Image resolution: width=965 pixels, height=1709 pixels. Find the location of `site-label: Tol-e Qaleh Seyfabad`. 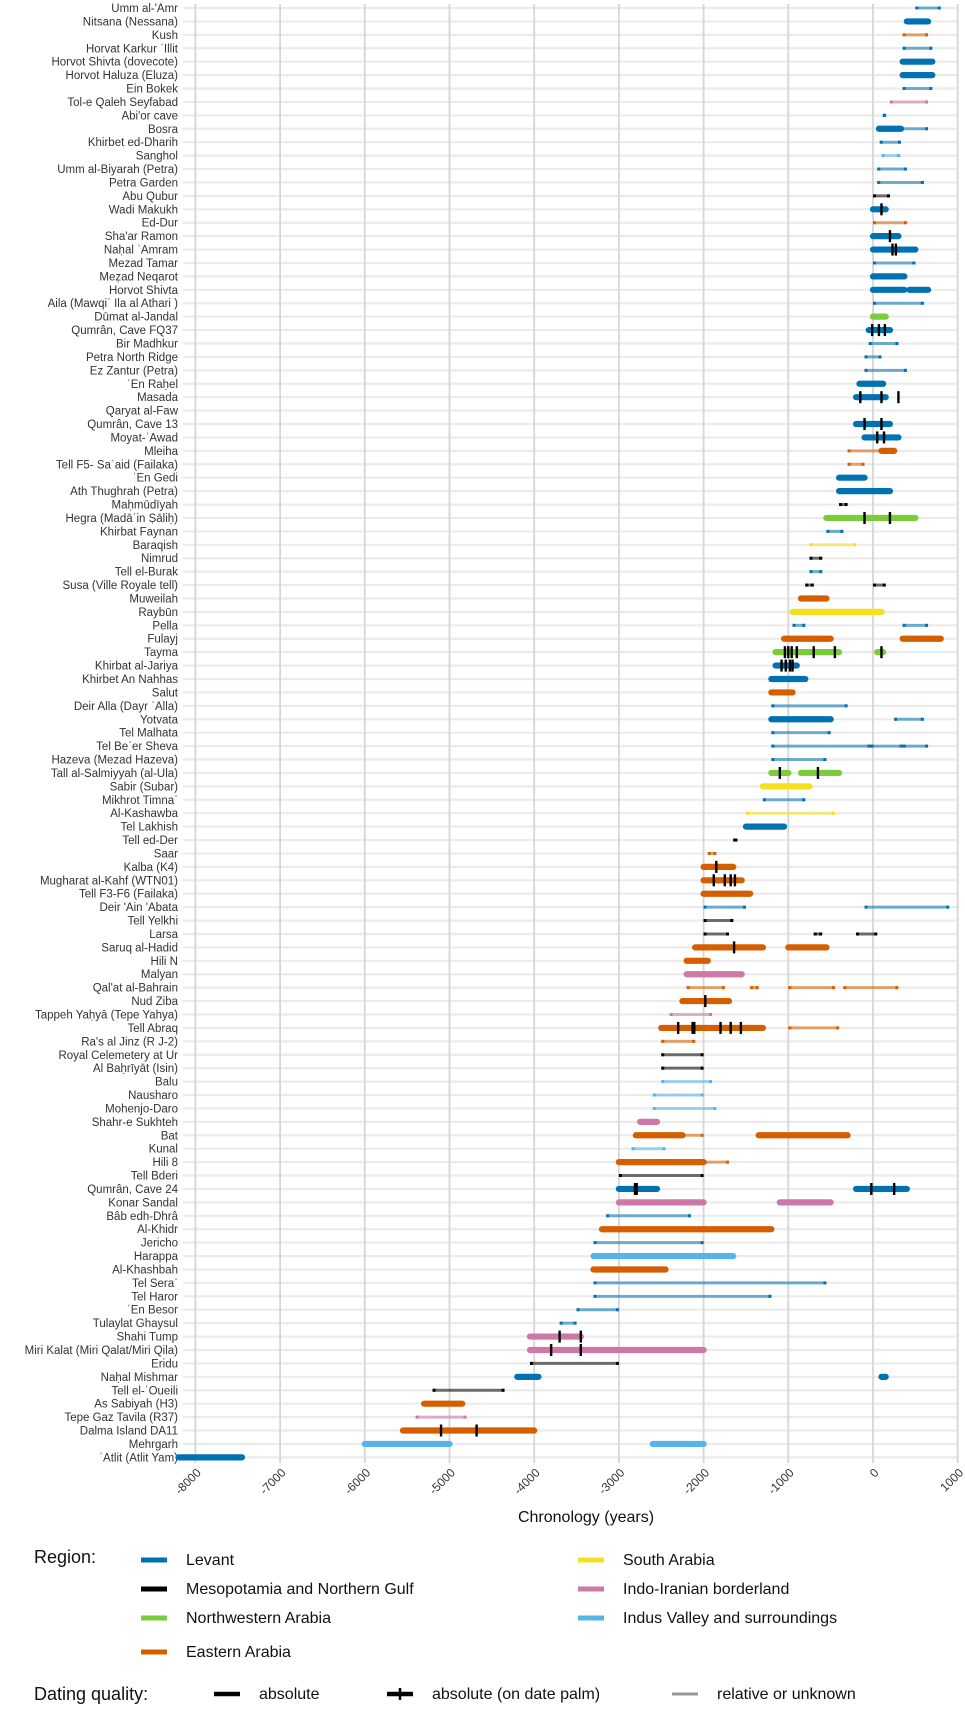

site-label: Tol-e Qaleh Seyfabad is located at coordinates (122, 103).